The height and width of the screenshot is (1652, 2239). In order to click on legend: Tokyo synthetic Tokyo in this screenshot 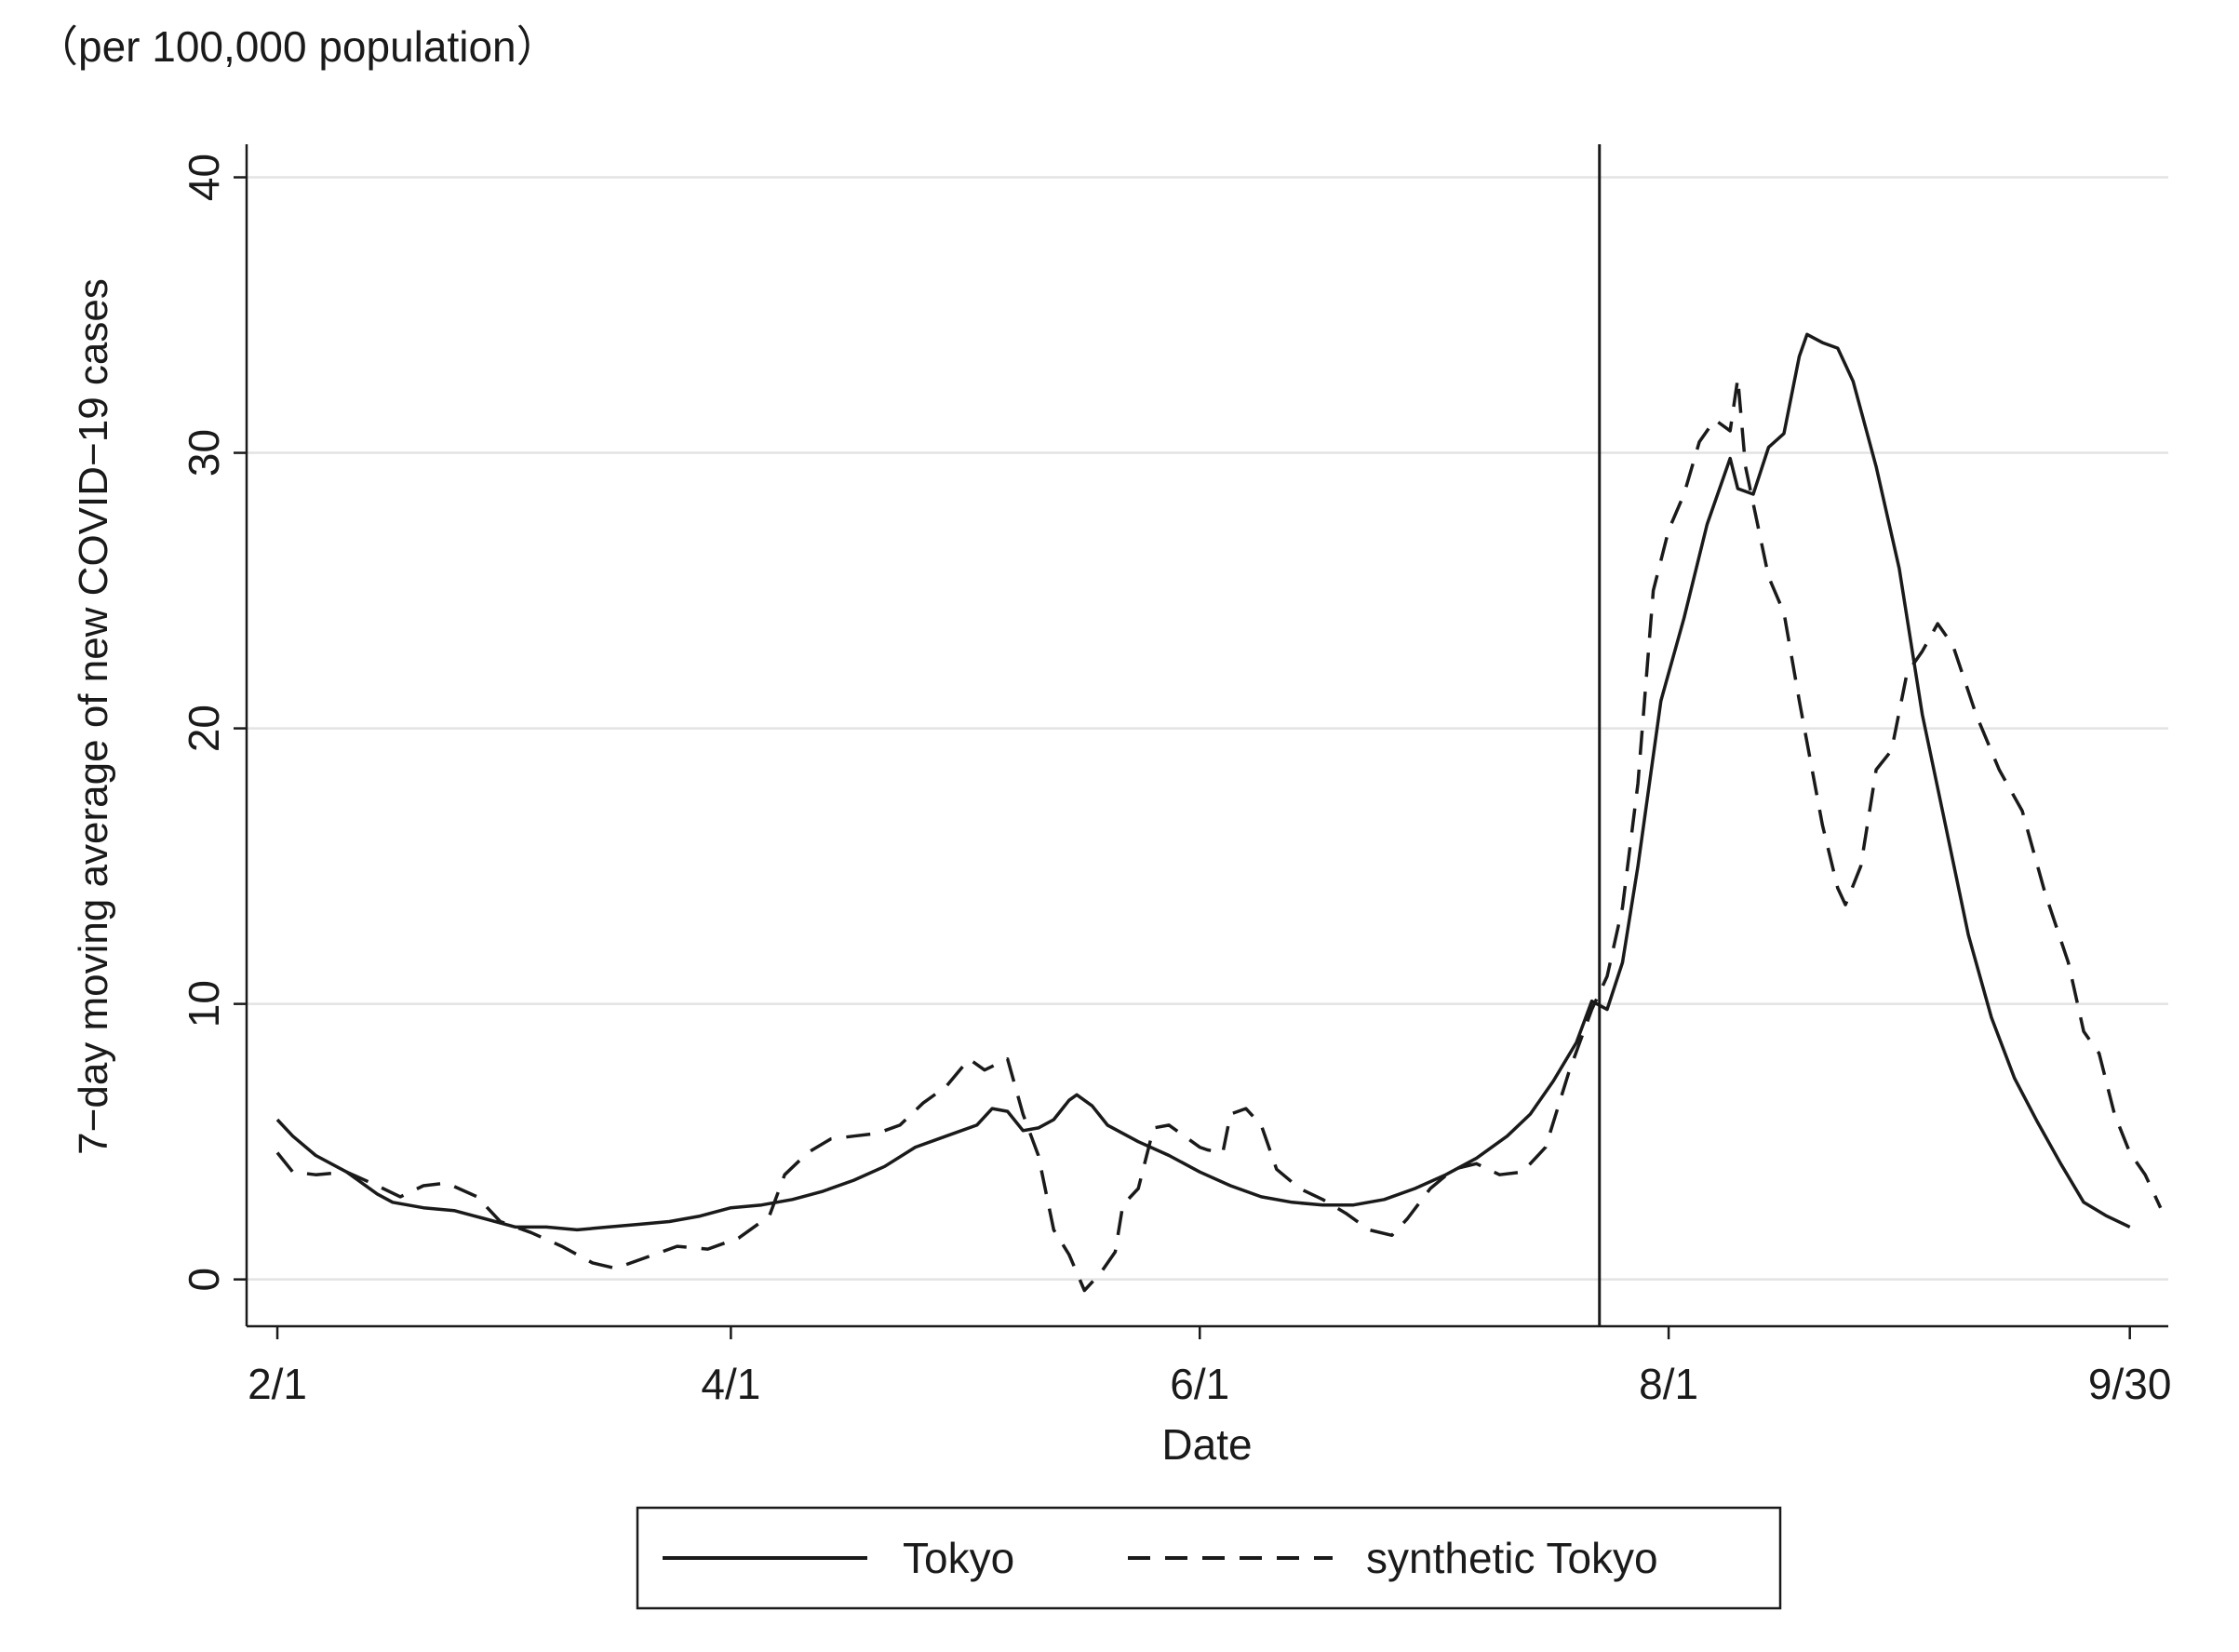, I will do `click(1209, 1558)`.